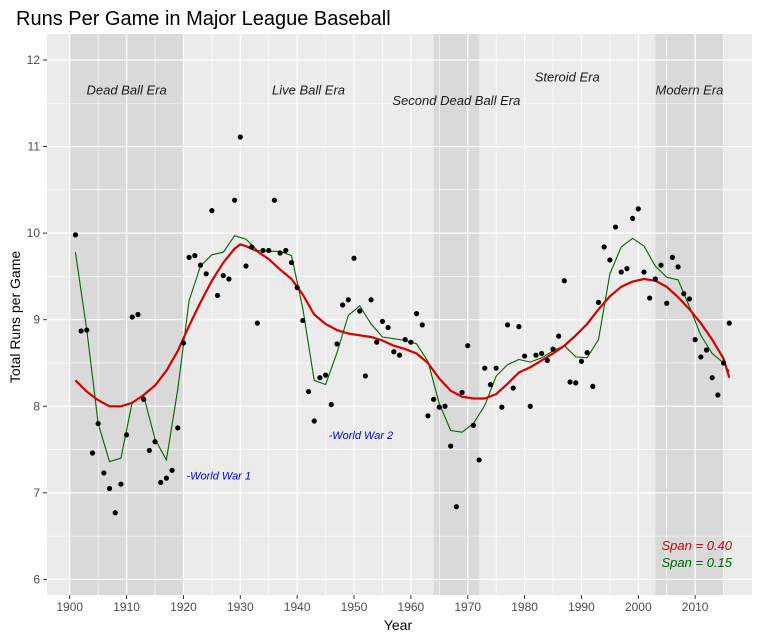  What do you see at coordinates (361, 436) in the screenshot?
I see `annotation-label: -World War 2` at bounding box center [361, 436].